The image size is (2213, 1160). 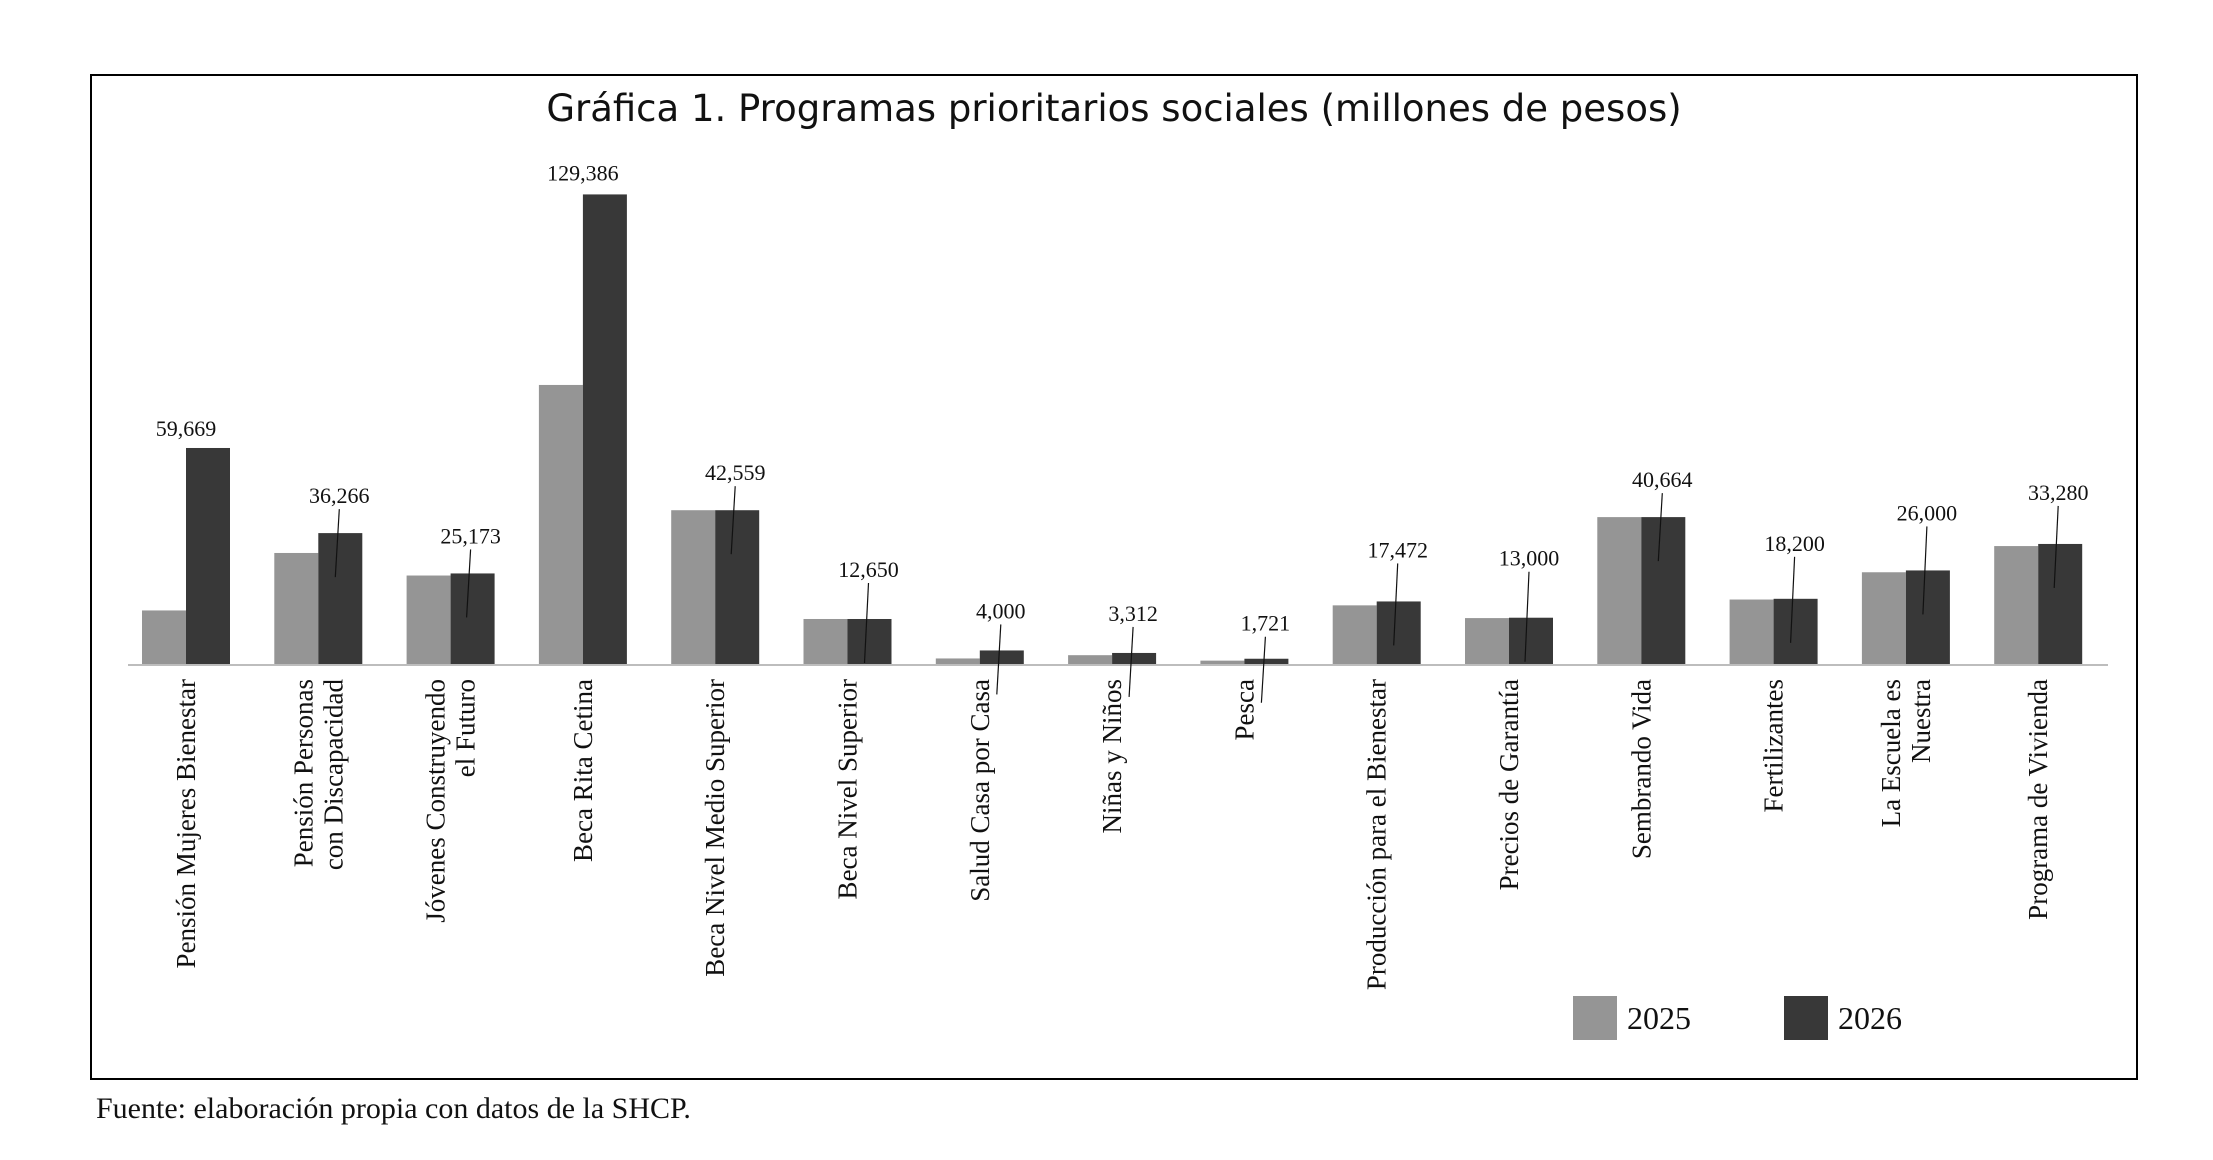 I want to click on data-label-13: 26,000, so click(x=1927, y=512).